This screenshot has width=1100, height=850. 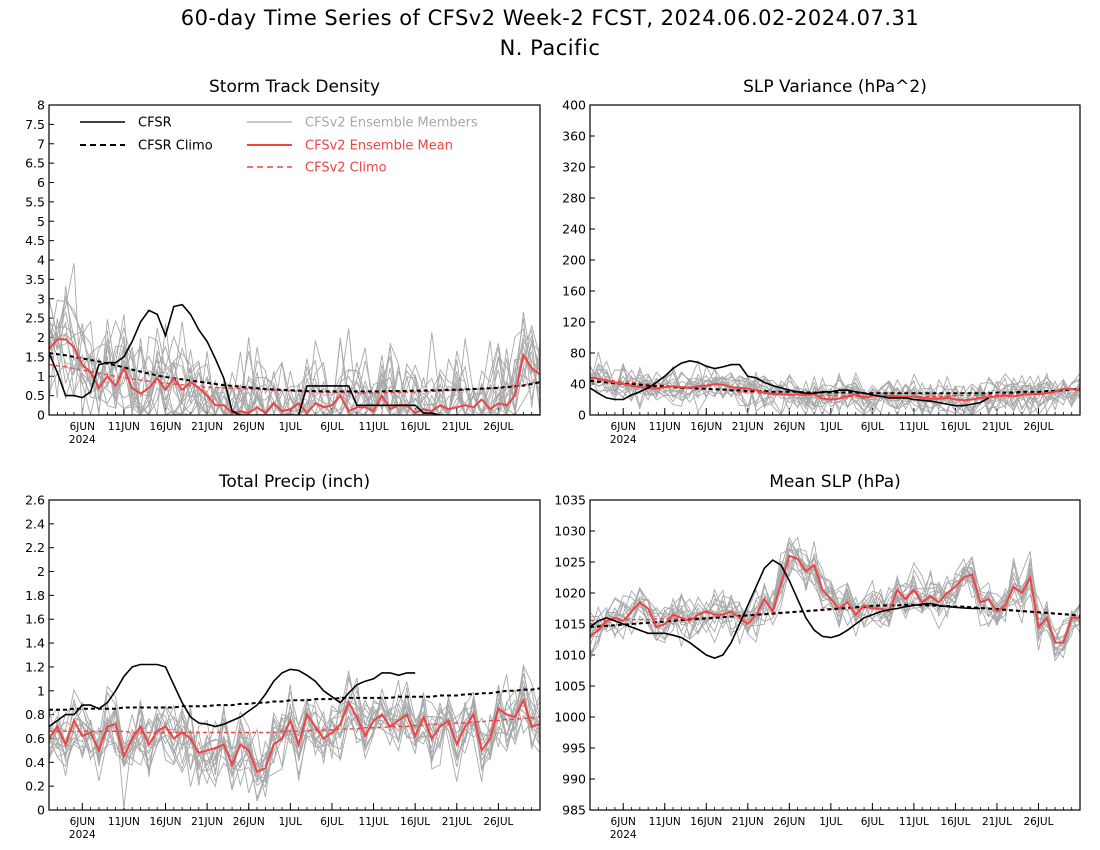 What do you see at coordinates (35, 595) in the screenshot?
I see `y-tick-label: 1.8` at bounding box center [35, 595].